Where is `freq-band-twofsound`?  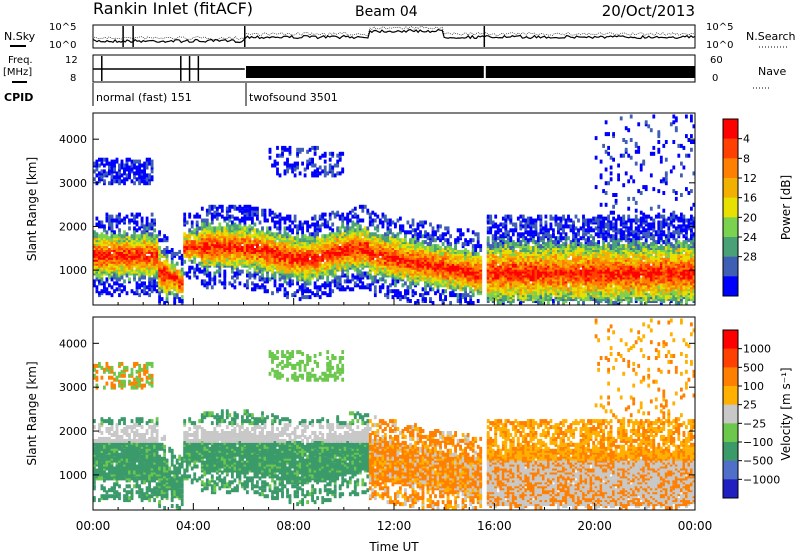 freq-band-twofsound is located at coordinates (470, 72).